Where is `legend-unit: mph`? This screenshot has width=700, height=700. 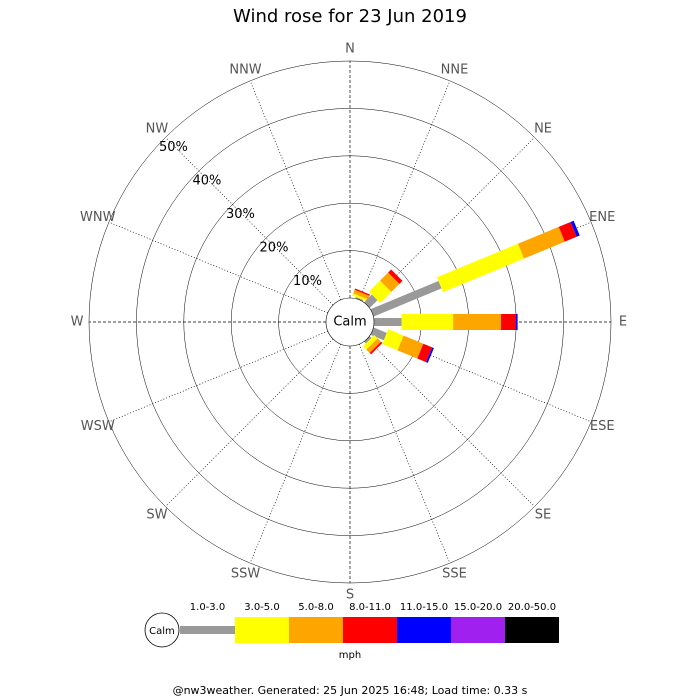
legend-unit: mph is located at coordinates (350, 655).